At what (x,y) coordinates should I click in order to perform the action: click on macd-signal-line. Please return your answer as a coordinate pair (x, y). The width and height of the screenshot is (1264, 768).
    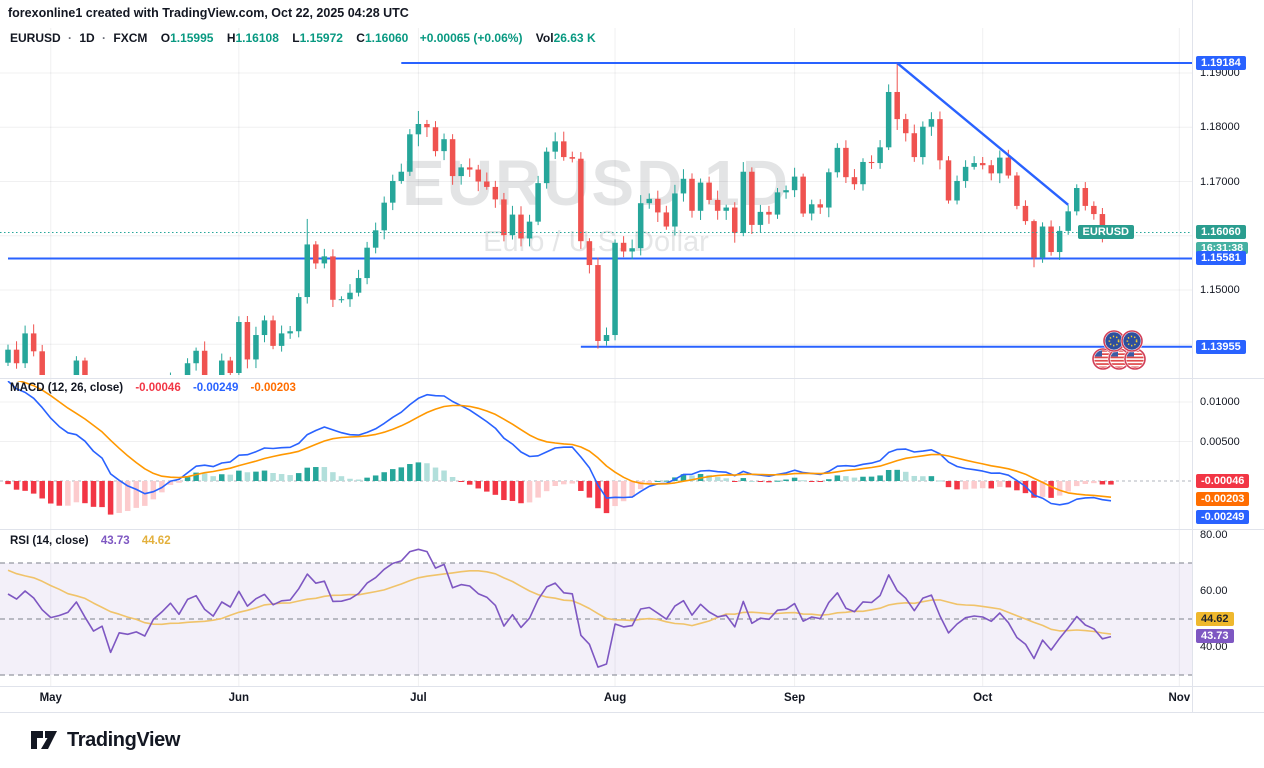
    Looking at the image, I should click on (564, 439).